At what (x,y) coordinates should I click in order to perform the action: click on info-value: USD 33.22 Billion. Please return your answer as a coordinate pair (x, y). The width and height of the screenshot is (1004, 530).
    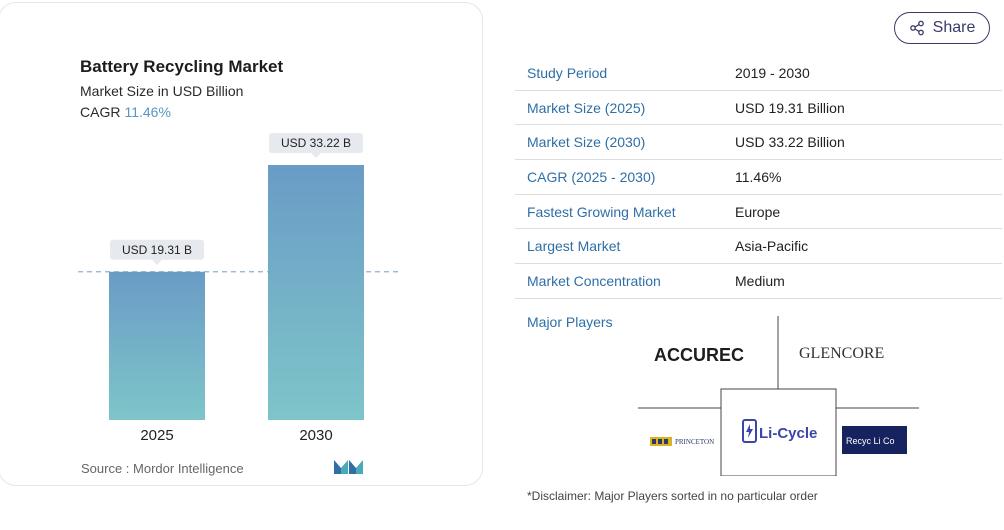
    Looking at the image, I should click on (790, 142).